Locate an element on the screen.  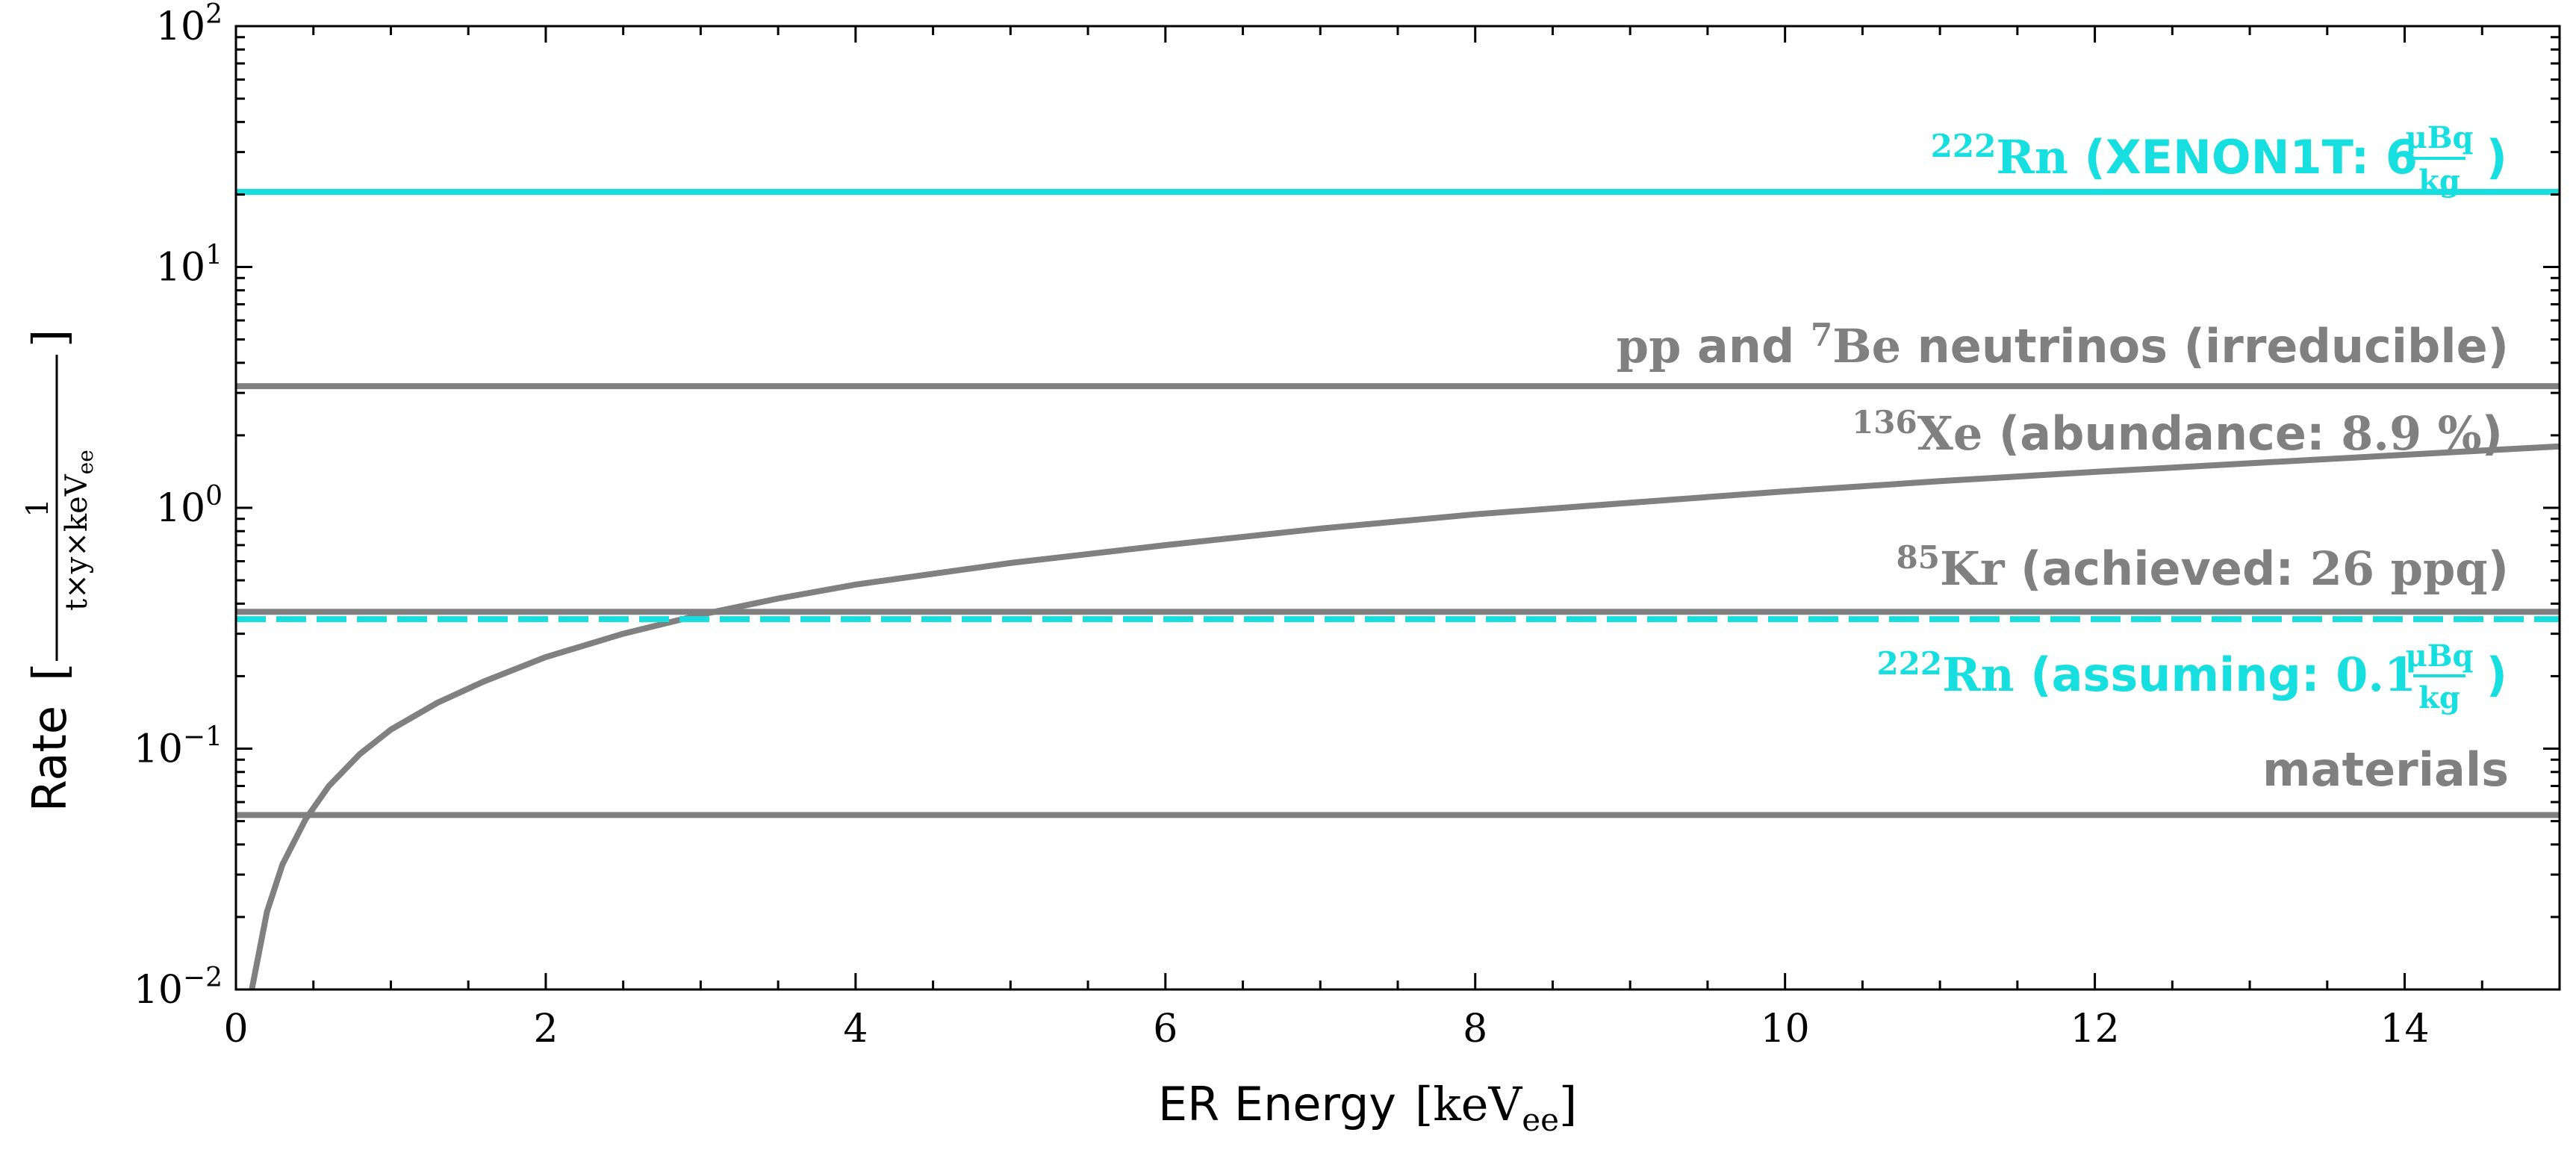
label-rn-xenon1t: 222Rn (XENON1T: 6 ) is located at coordinates (2219, 156).